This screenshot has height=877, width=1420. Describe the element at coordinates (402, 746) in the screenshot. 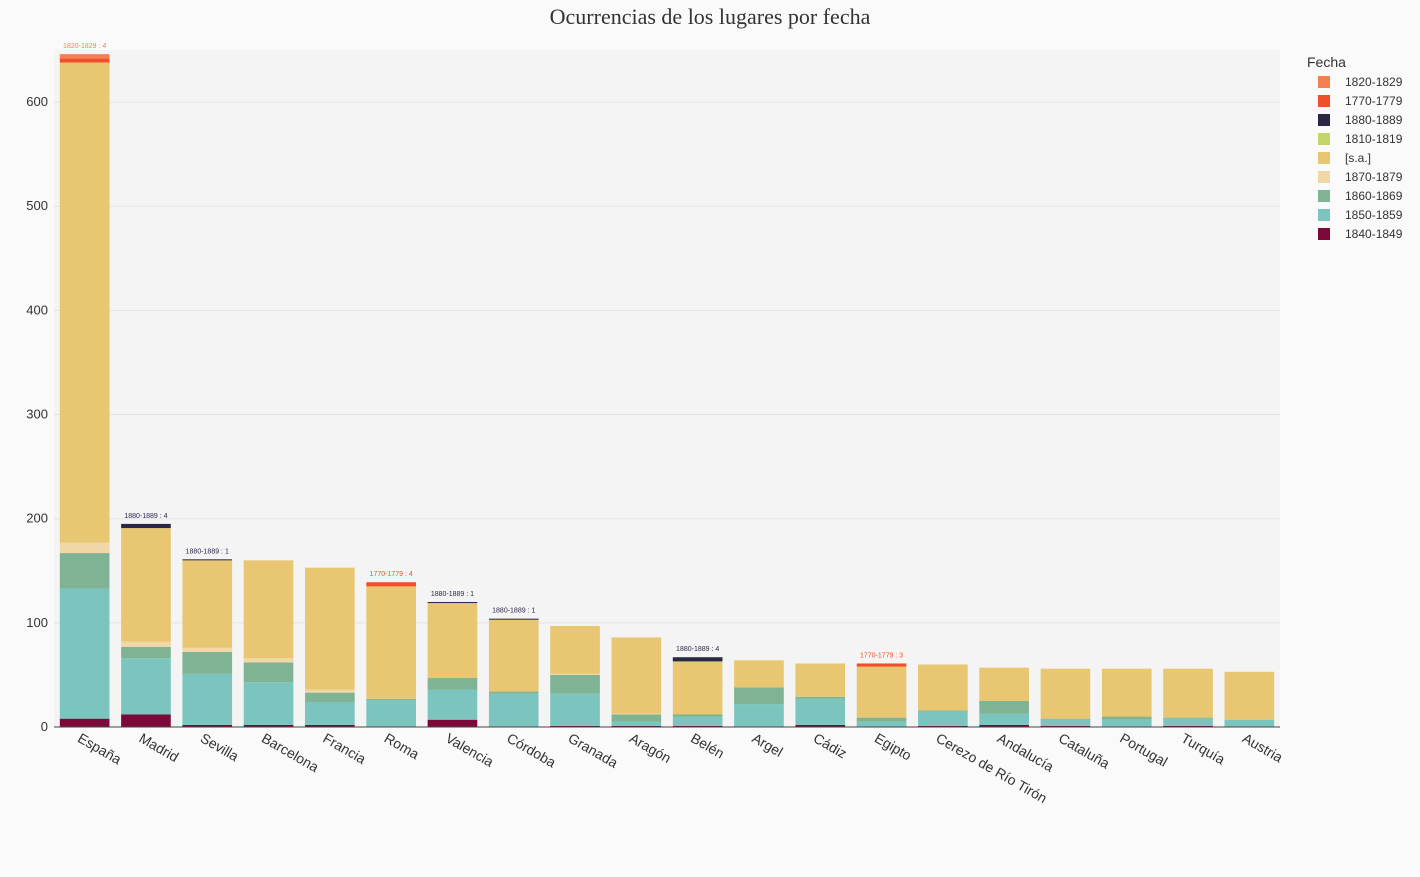

I see `x-tick-label: Roma` at that location.